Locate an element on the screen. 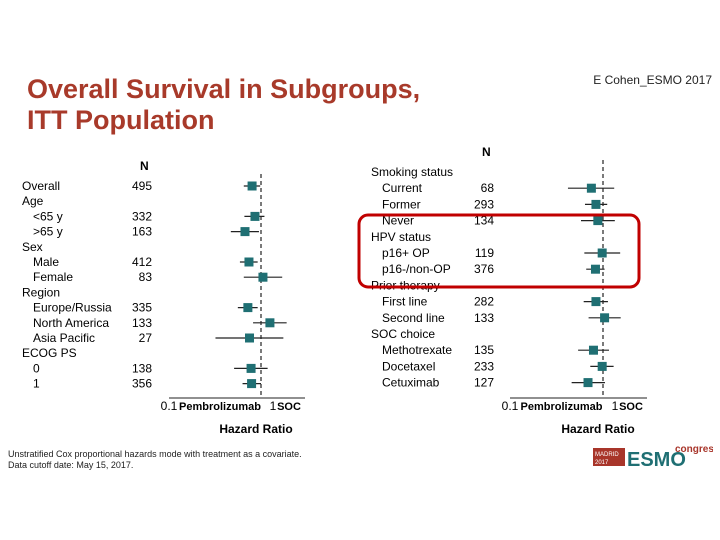 Image resolution: width=720 pixels, height=540 pixels. row-label: HPV status is located at coordinates (401, 237).